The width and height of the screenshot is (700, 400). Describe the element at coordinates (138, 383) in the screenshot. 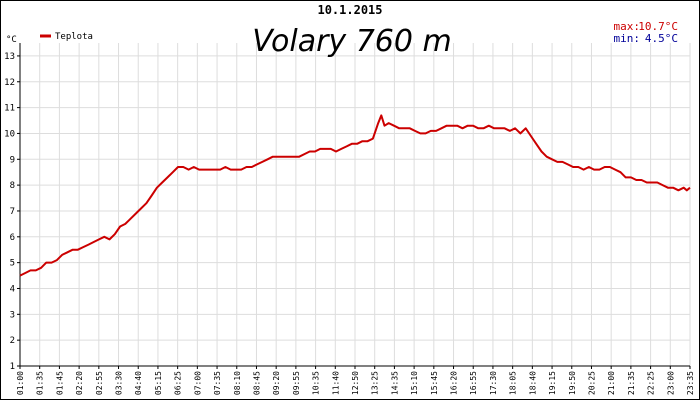

I see `x-tick-label: 04:40` at that location.